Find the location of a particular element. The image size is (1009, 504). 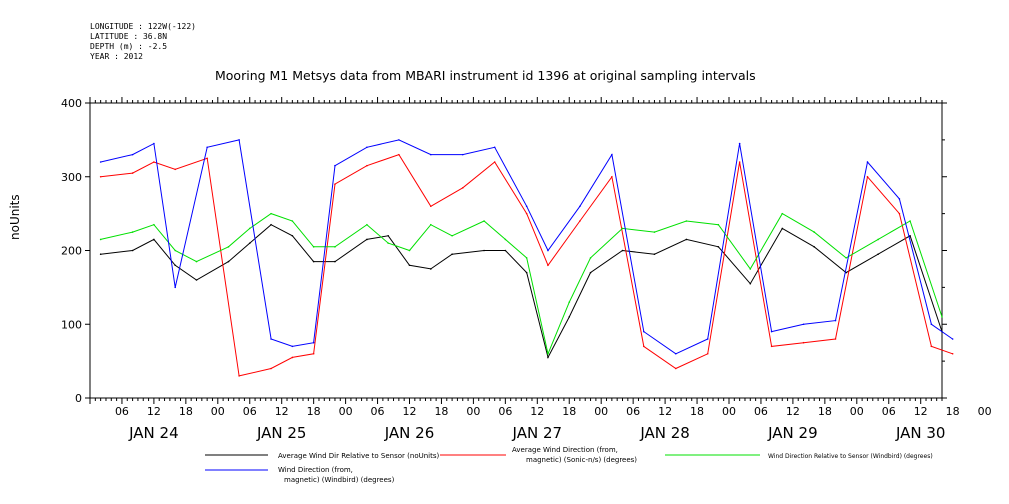

y-tick-label: 0 is located at coordinates (78, 398).